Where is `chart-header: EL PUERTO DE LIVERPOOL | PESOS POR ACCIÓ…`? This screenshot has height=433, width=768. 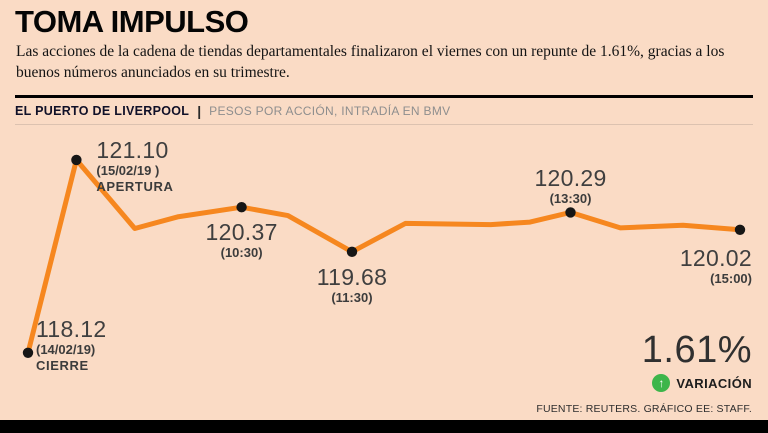
chart-header: EL PUERTO DE LIVERPOOL | PESOS POR ACCIÓ… is located at coordinates (232, 111).